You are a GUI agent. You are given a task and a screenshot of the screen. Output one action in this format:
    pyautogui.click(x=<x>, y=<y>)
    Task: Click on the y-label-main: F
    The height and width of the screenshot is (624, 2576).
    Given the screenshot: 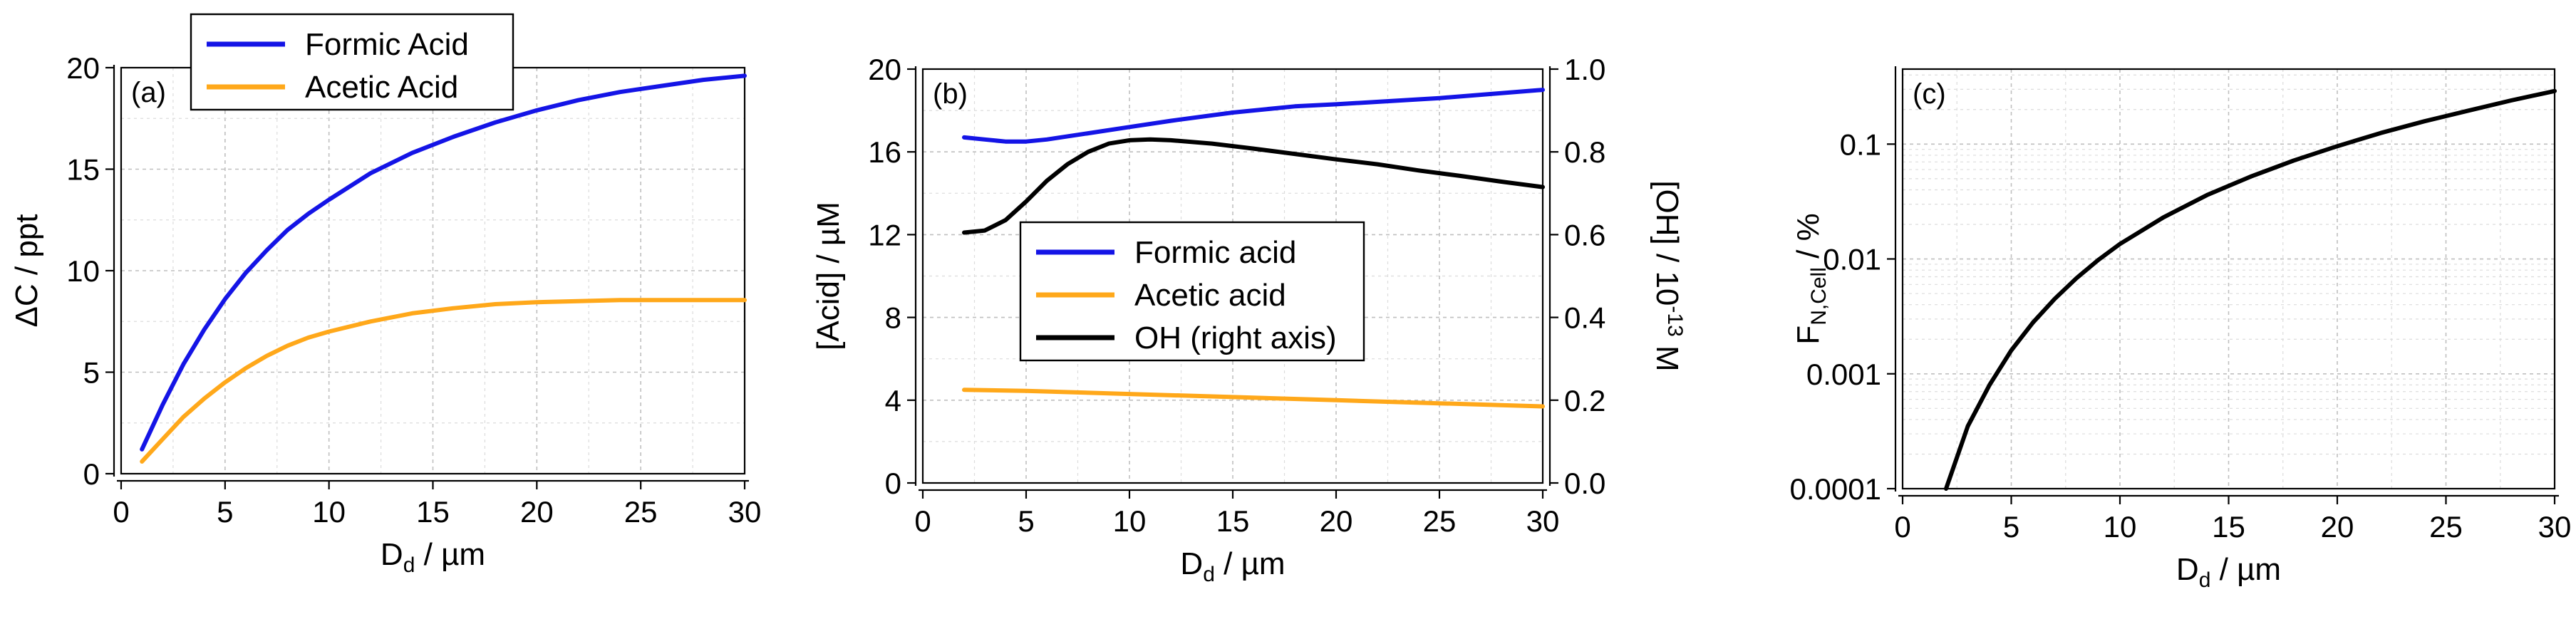 What is the action you would take?
    pyautogui.click(x=1808, y=335)
    